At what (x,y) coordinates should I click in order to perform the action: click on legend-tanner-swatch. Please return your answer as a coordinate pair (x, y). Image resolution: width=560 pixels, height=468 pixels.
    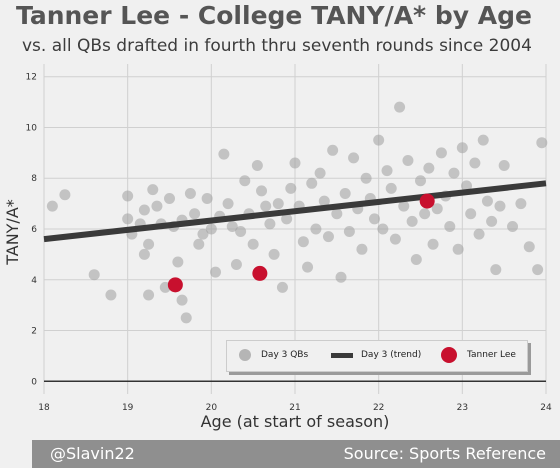
    Looking at the image, I should click on (449, 355).